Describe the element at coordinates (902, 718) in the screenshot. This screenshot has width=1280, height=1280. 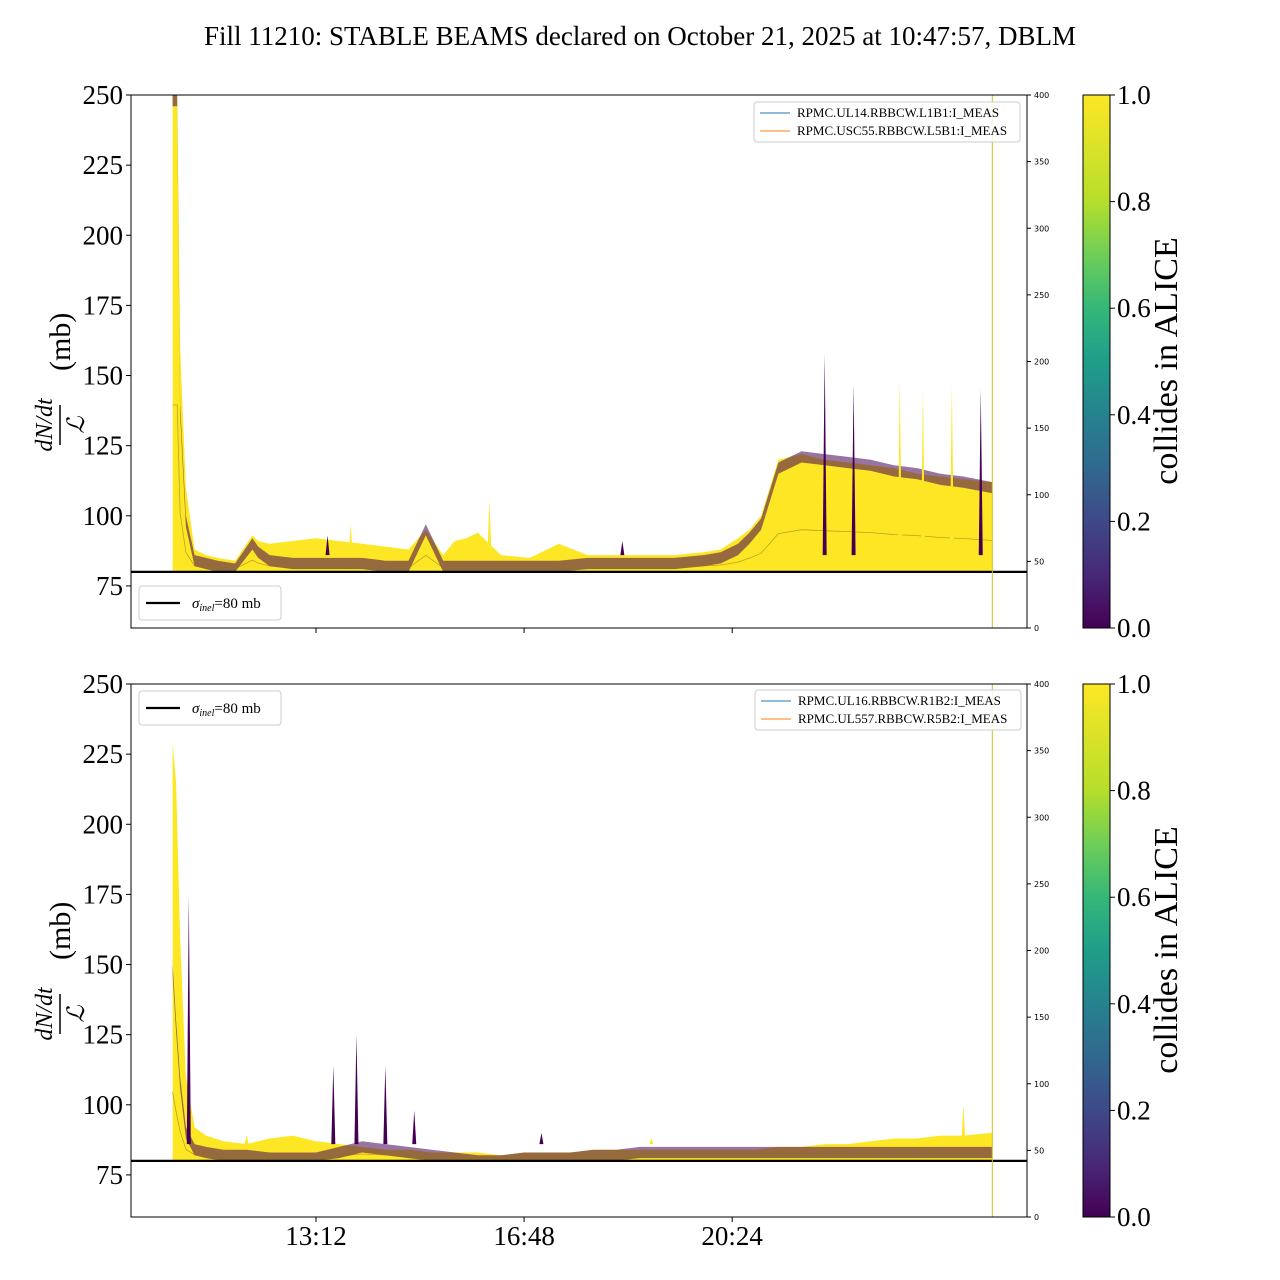
I see `bottom-legend-label-2: RPMC.UL557.RBBCW.R5B2:I_MEAS` at that location.